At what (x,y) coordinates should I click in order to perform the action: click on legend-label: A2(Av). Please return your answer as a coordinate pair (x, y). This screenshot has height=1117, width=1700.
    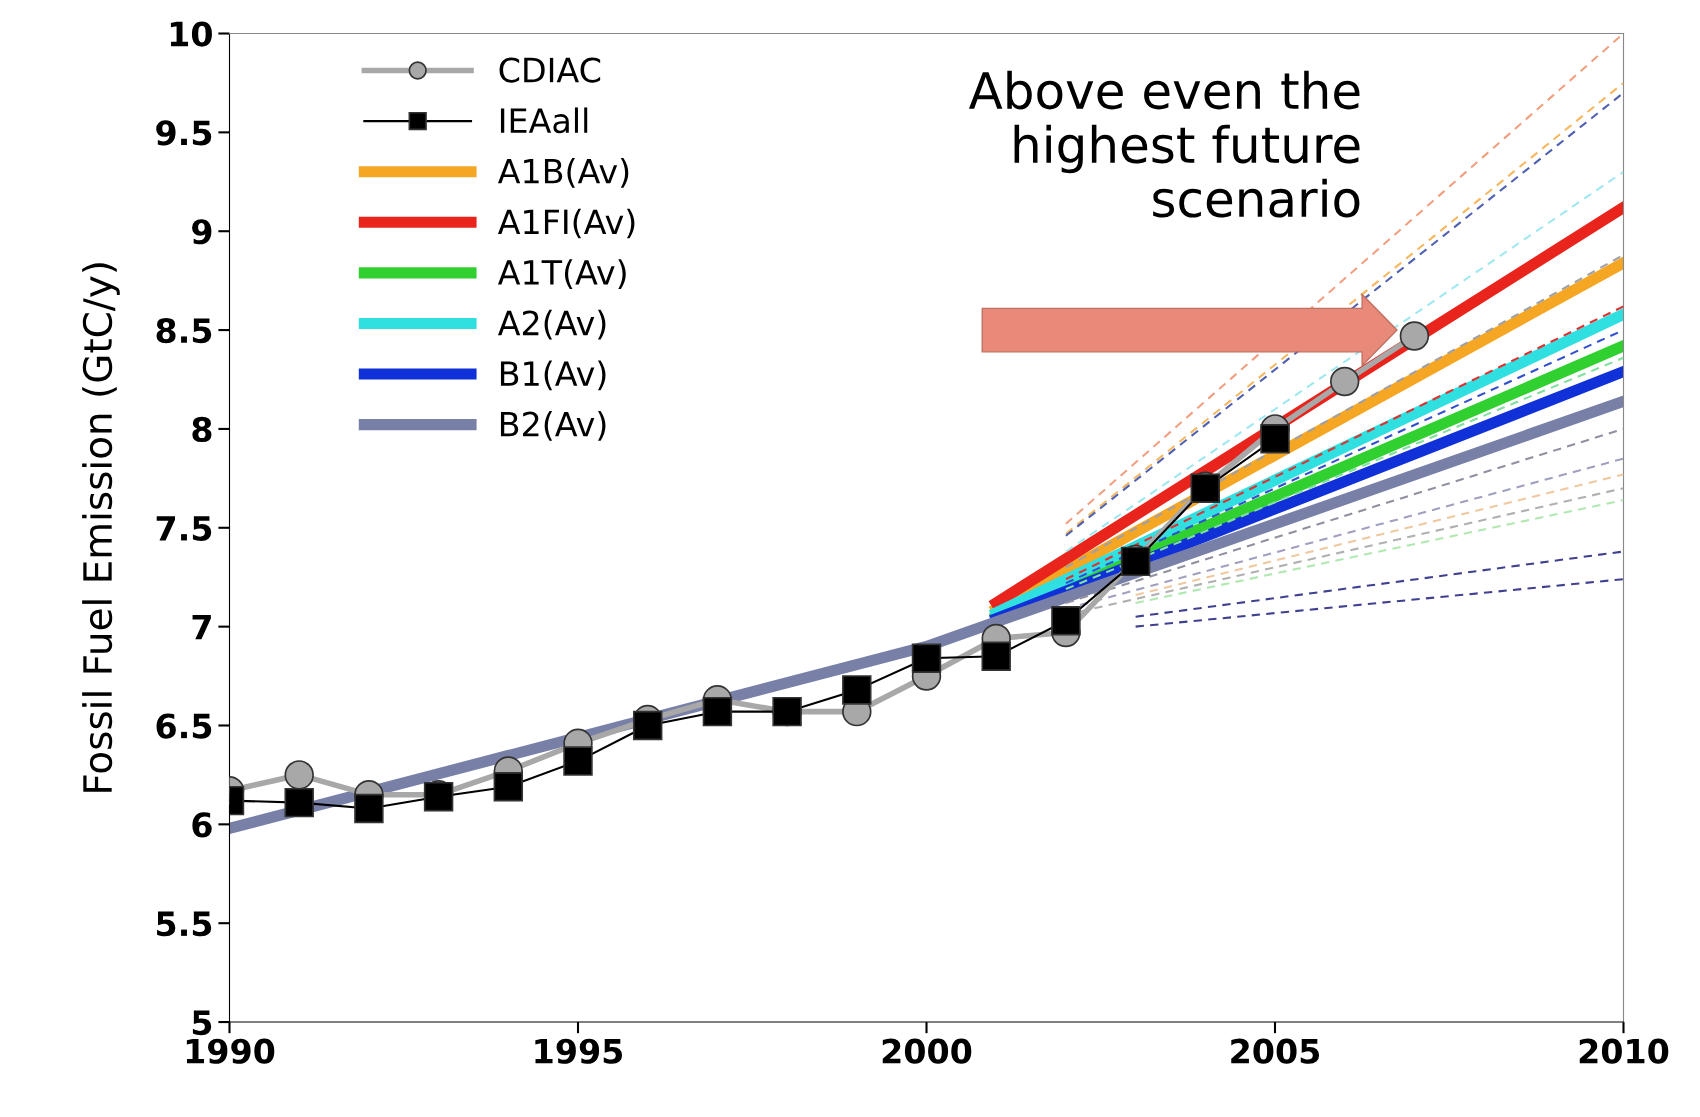
    Looking at the image, I should click on (551, 324).